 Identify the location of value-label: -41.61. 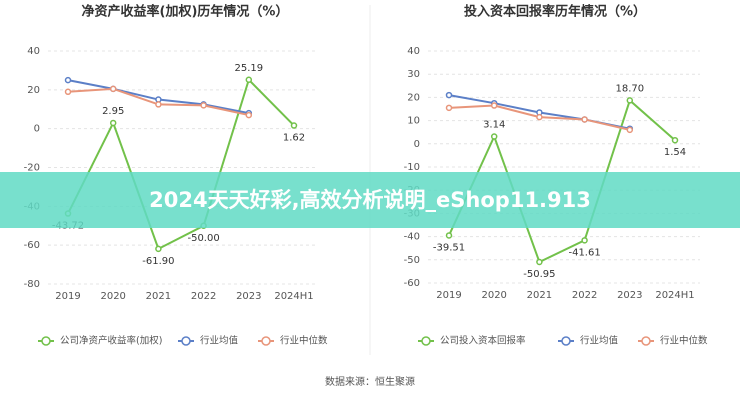
(584, 252).